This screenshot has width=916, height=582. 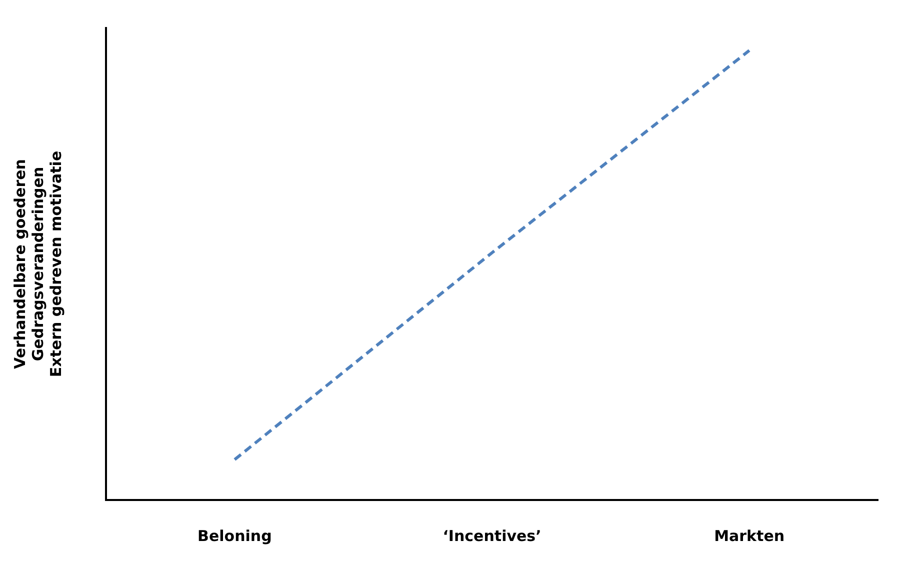 I want to click on x-tick-label: ‘Incentives’, so click(x=492, y=535).